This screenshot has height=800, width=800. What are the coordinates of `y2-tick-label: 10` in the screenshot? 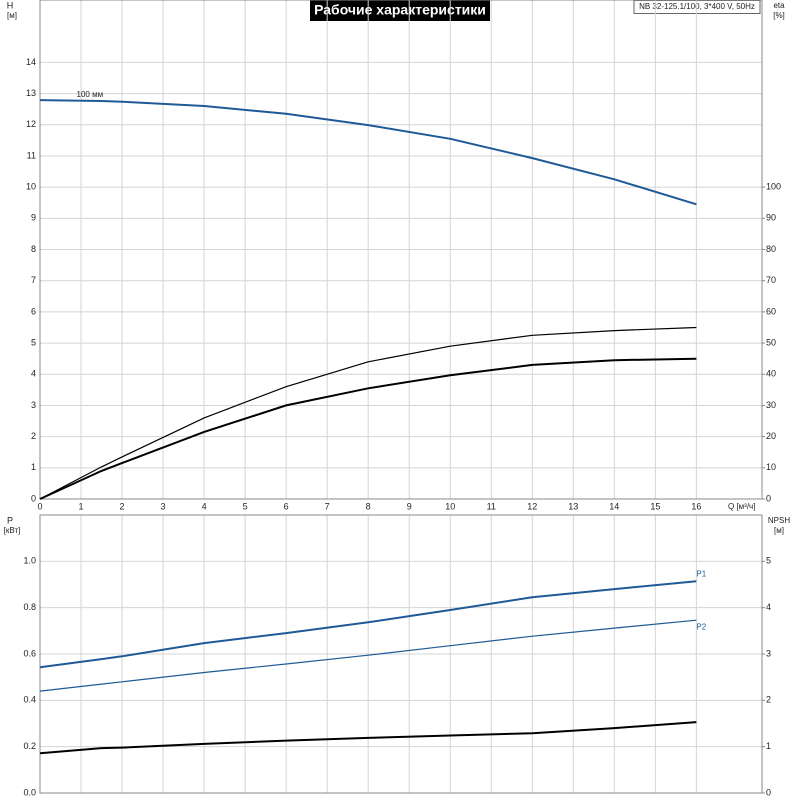 It's located at (771, 467).